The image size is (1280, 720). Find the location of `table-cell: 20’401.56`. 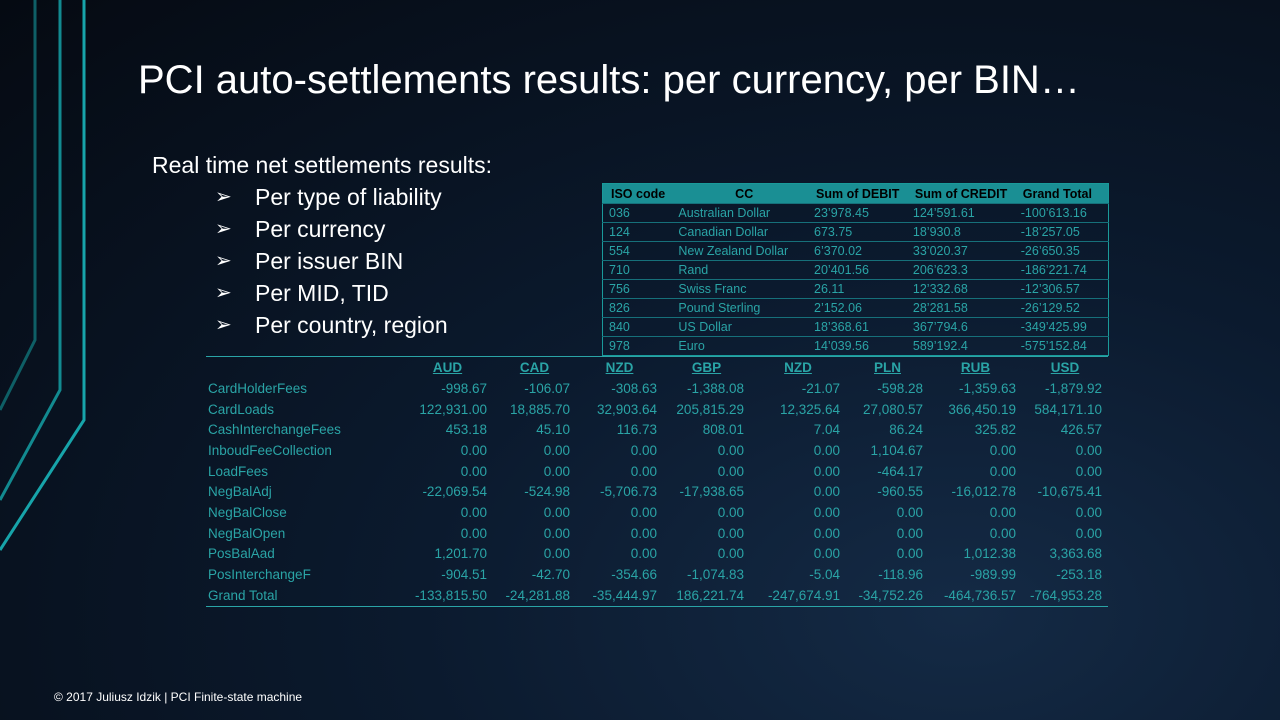

table-cell: 20’401.56 is located at coordinates (857, 270).